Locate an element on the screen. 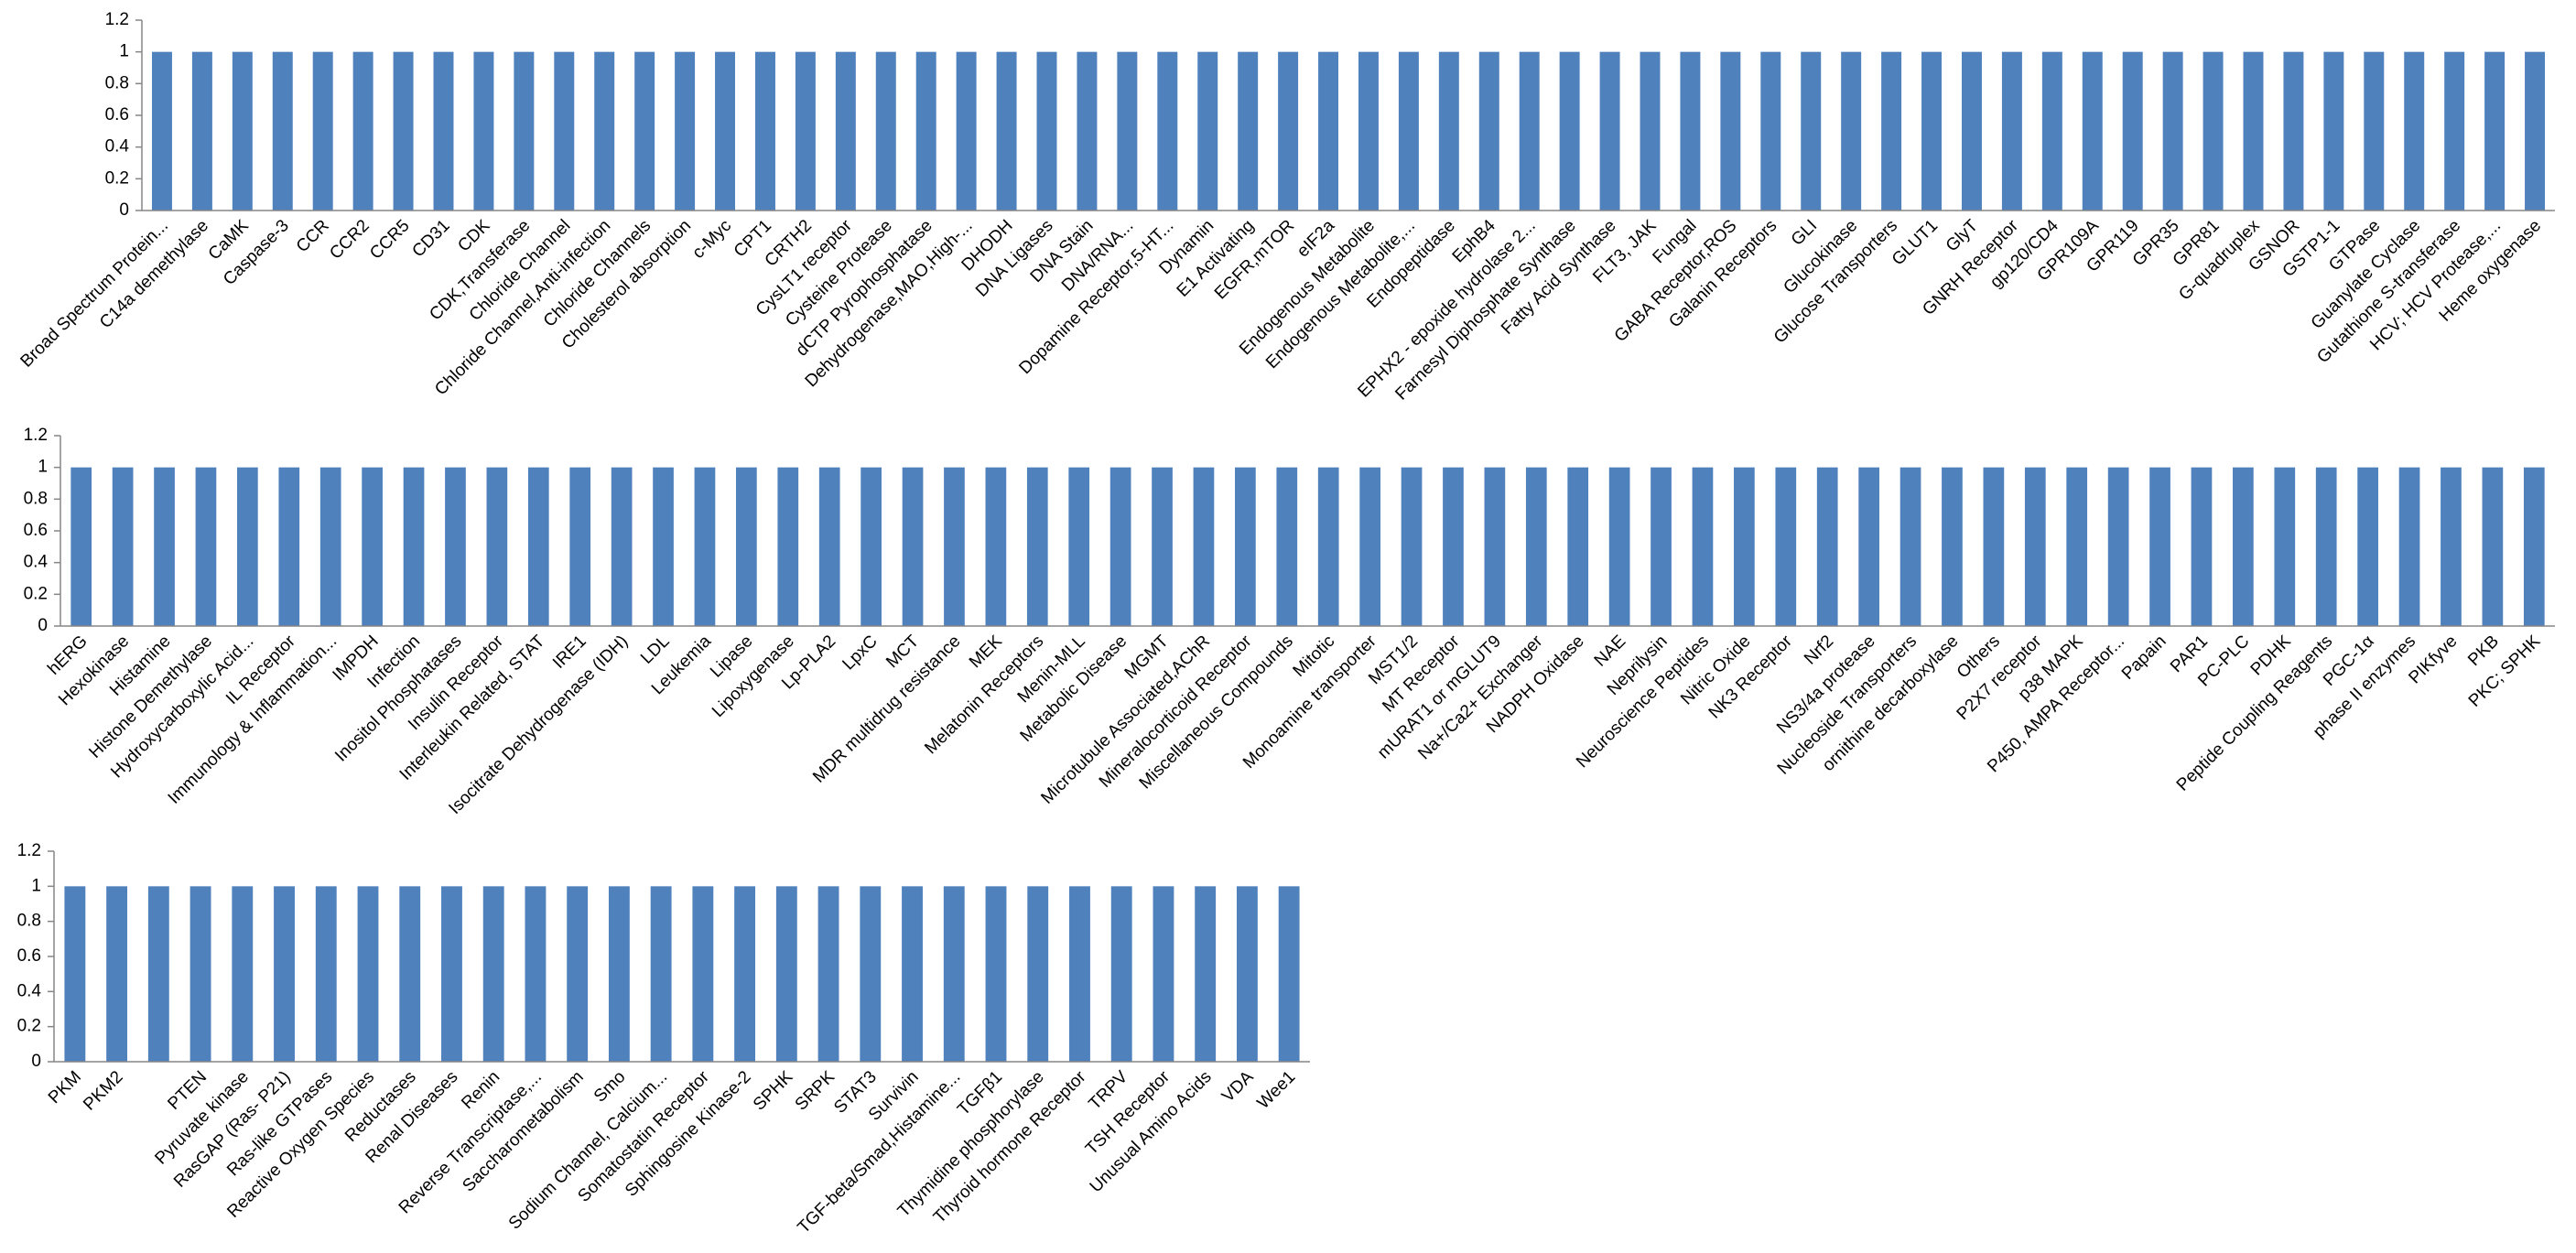 This screenshot has width=2576, height=1253. y-tick-label: 0.2 is located at coordinates (36, 593).